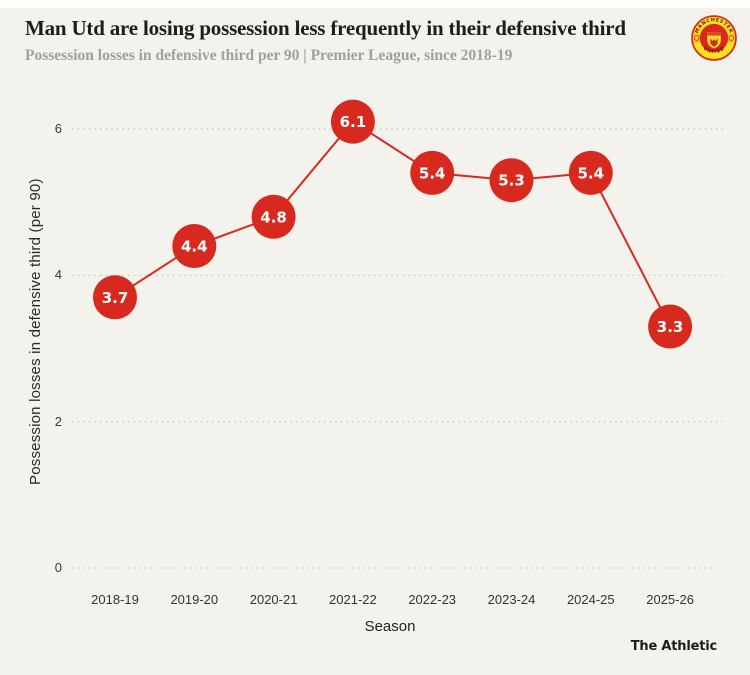 This screenshot has height=675, width=750. I want to click on the-athletic-wordmark: The Athletic, so click(673, 646).